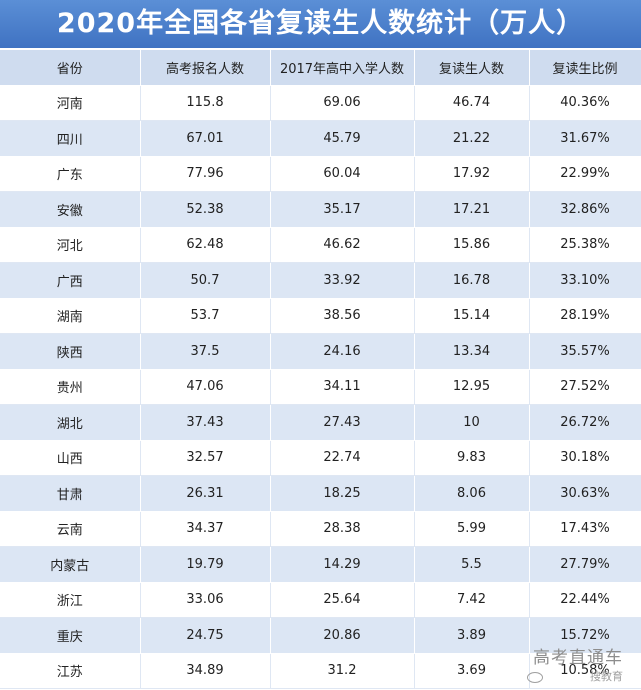  Describe the element at coordinates (70, 600) in the screenshot. I see `cell-province: 浙江` at that location.